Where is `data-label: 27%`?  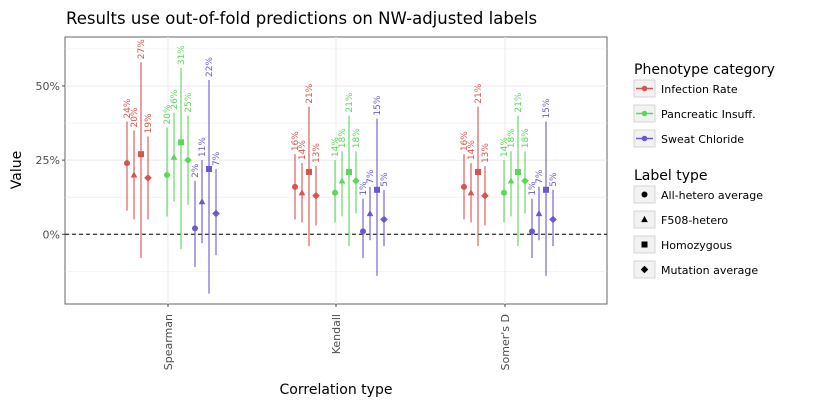 data-label: 27% is located at coordinates (142, 49).